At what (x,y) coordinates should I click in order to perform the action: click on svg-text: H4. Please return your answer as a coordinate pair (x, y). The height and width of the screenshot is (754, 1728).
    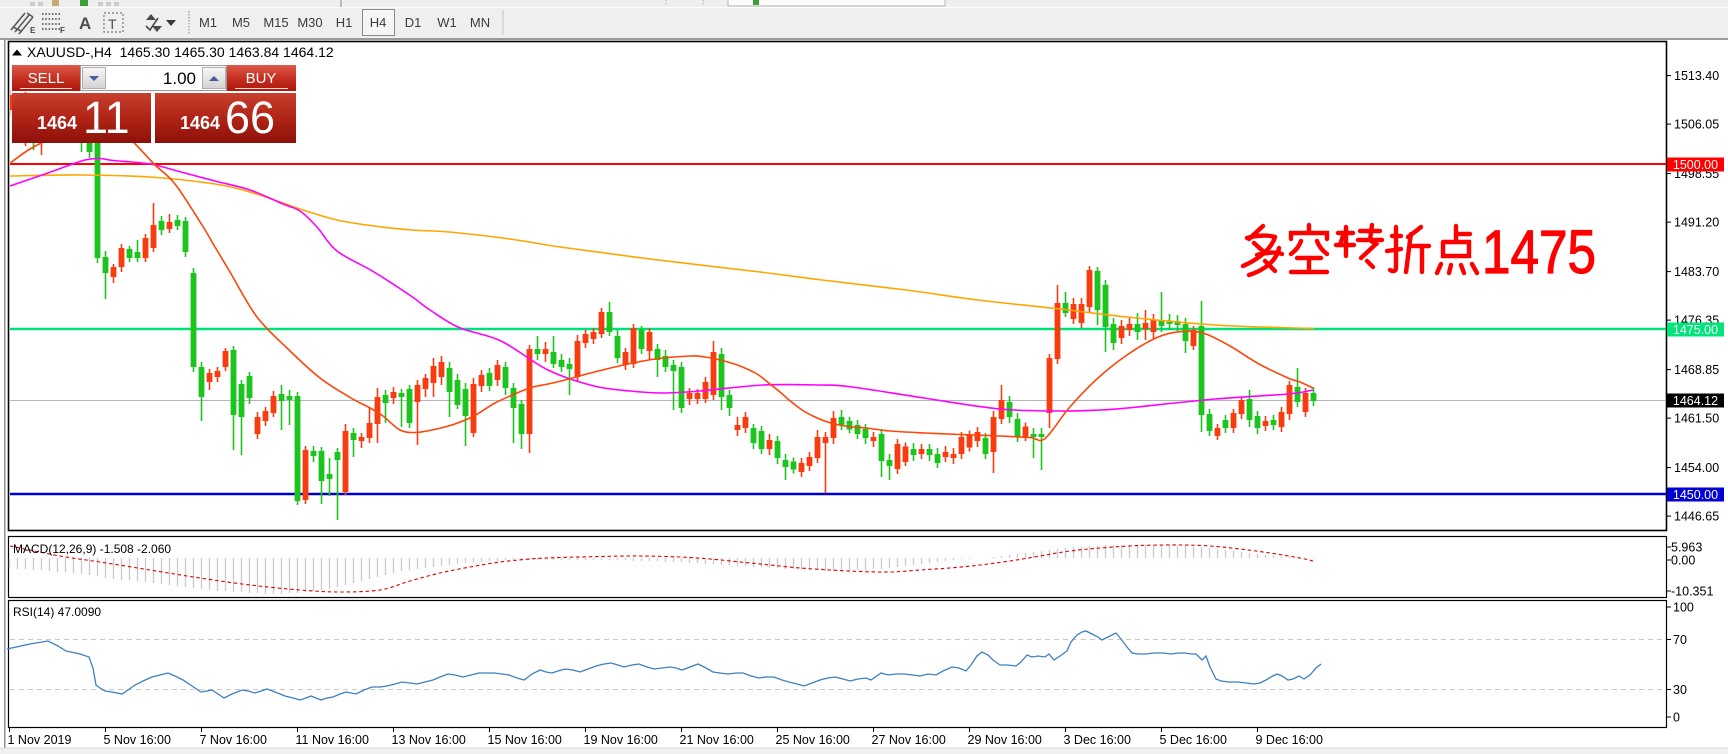
    Looking at the image, I should click on (378, 22).